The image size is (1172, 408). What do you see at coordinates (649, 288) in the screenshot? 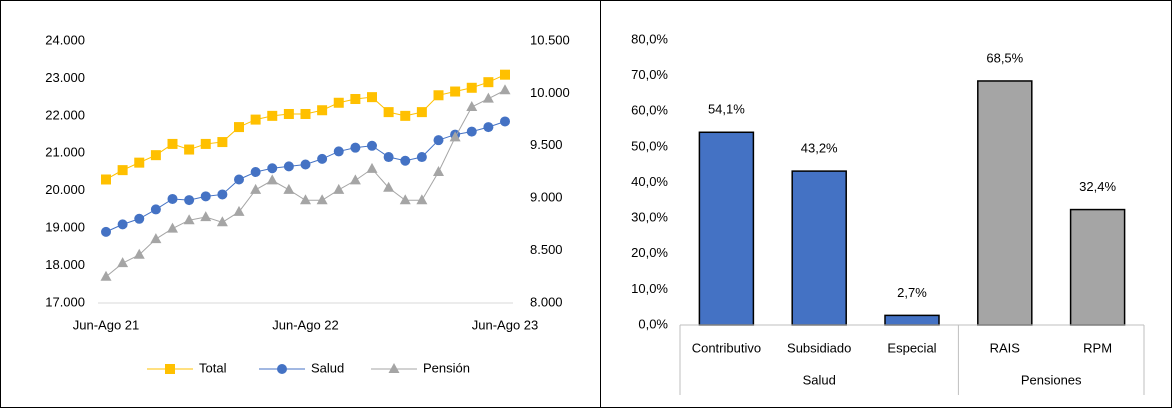
I see `y-tick-label: 10,0%` at bounding box center [649, 288].